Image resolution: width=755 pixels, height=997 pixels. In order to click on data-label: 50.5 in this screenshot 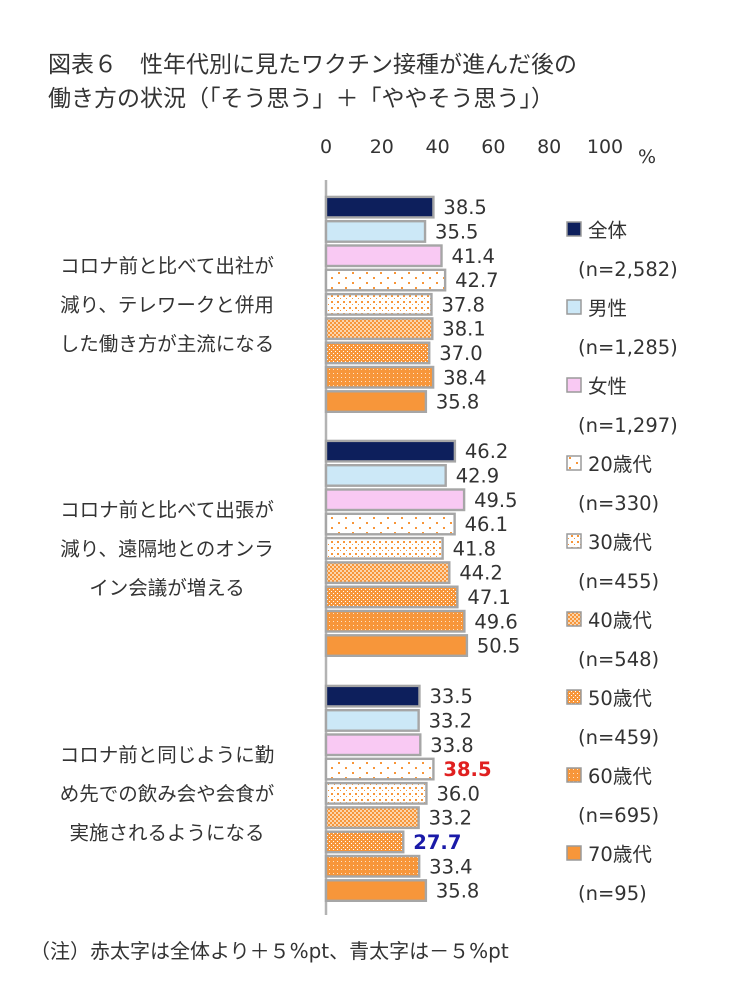, I will do `click(498, 646)`.